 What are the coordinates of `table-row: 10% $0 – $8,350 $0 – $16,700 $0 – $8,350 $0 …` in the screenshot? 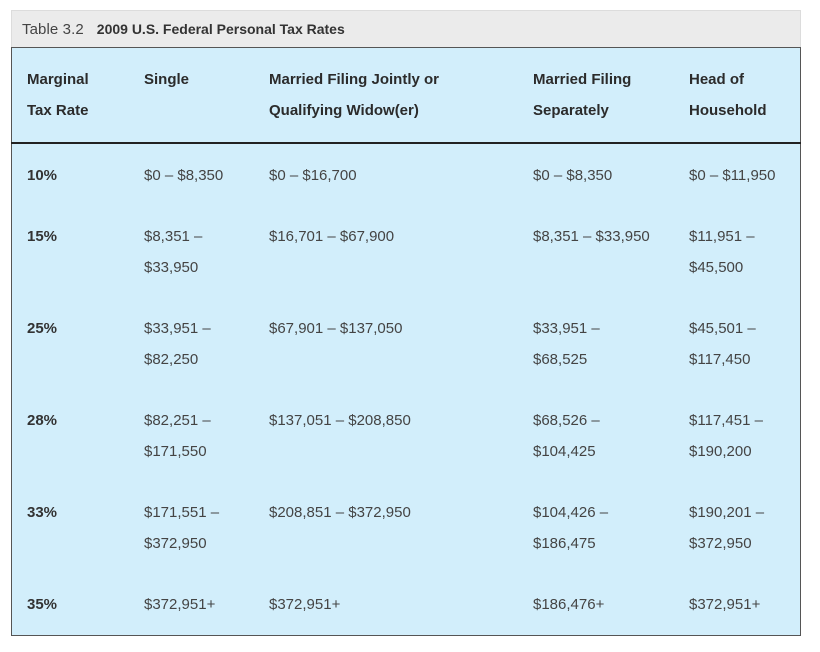 It's located at (406, 174).